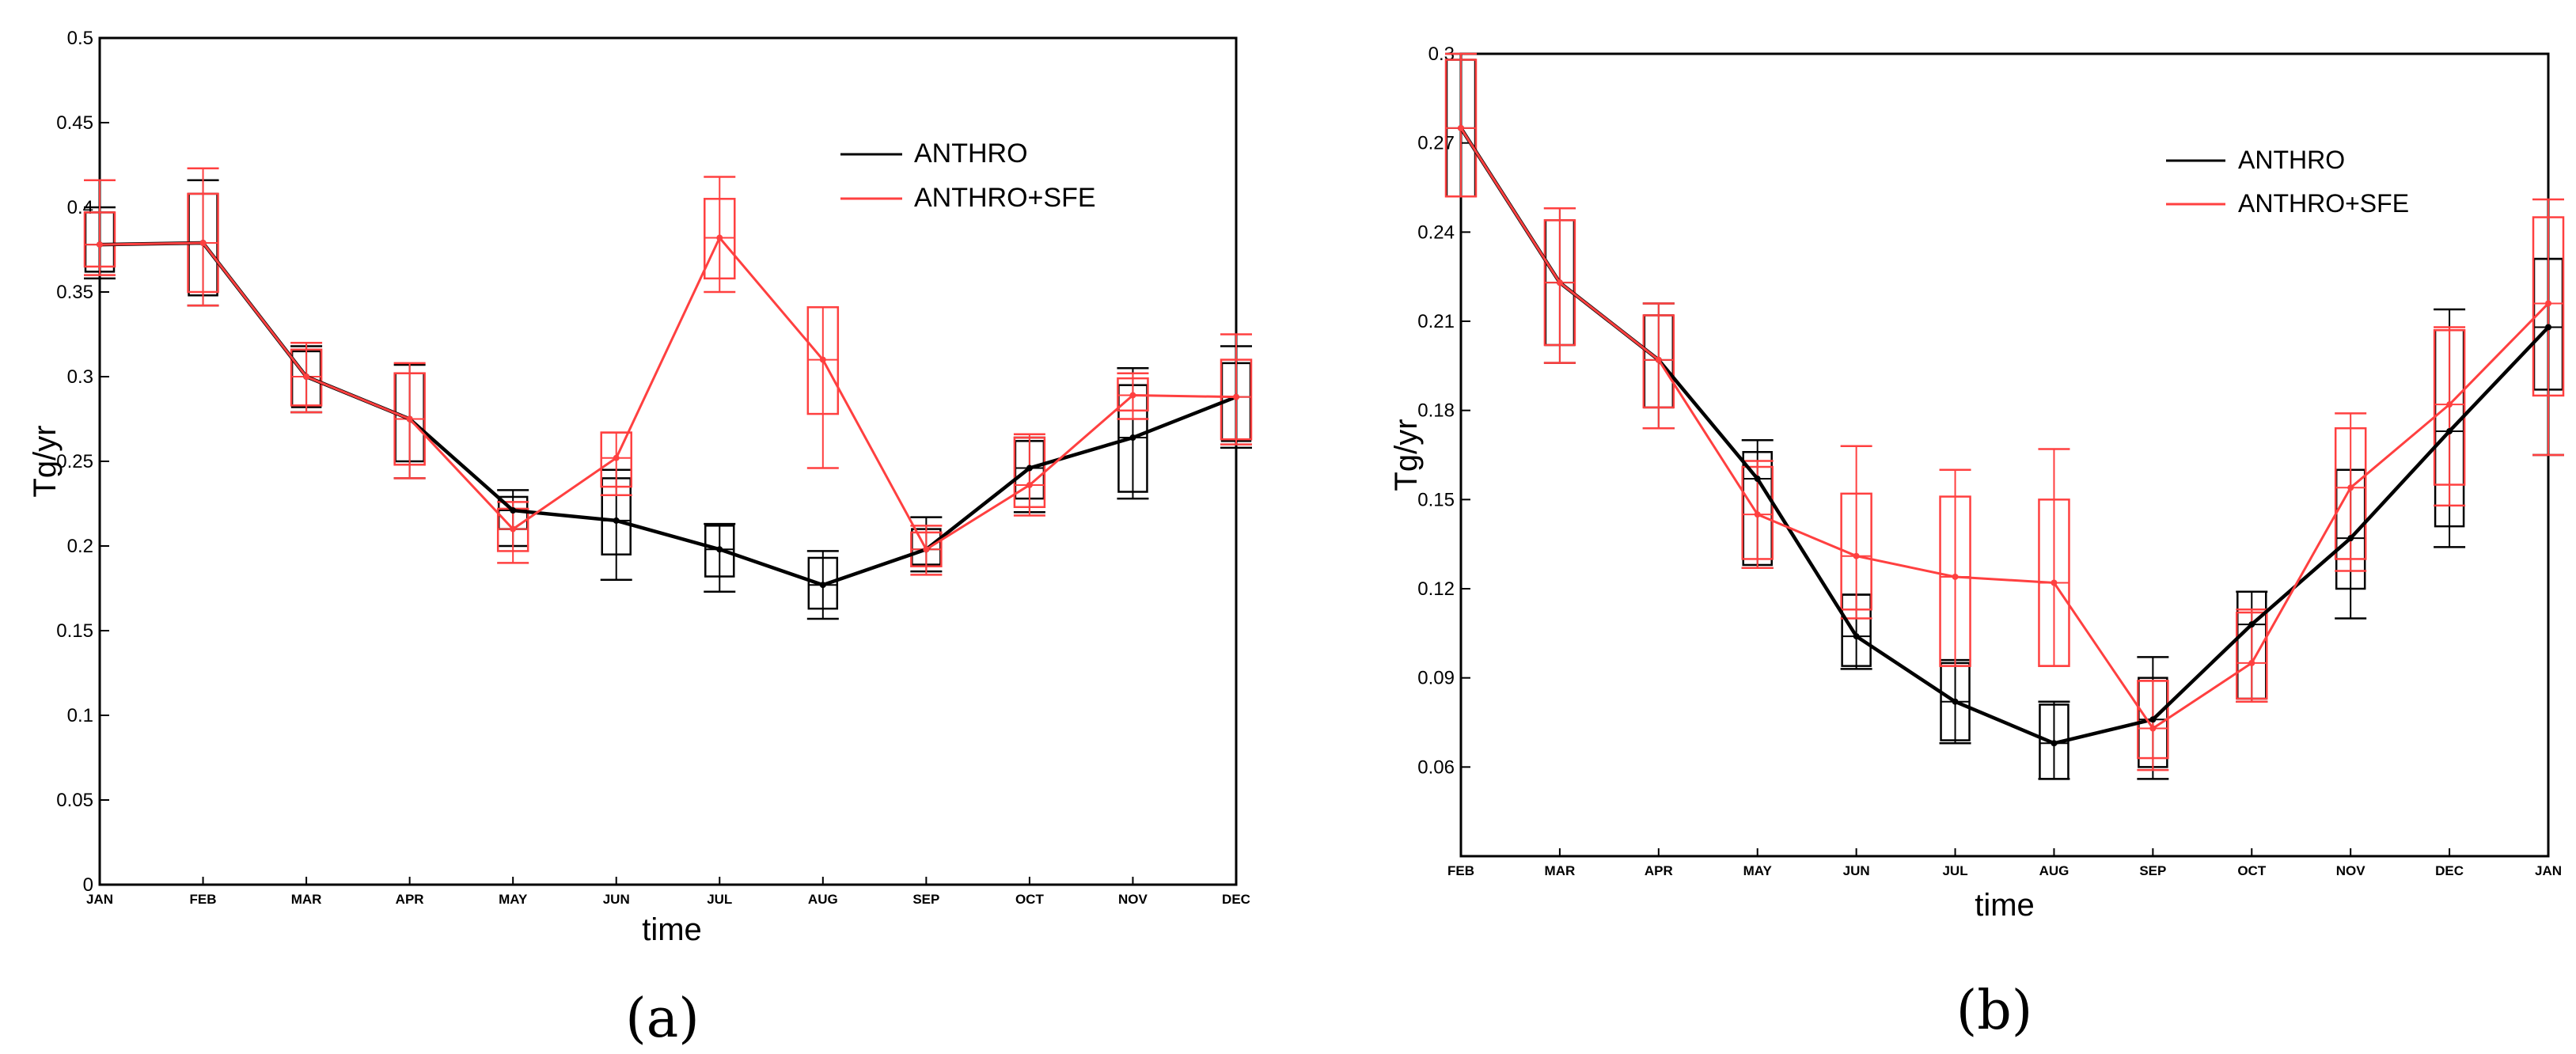 This screenshot has width=2576, height=1054. Describe the element at coordinates (74, 461) in the screenshot. I see `y-tick-label-a: 0.25` at that location.